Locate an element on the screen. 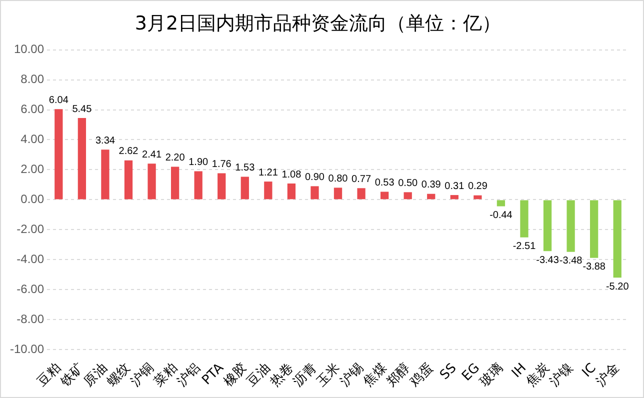 The height and width of the screenshot is (398, 644). data-label: -2.51 is located at coordinates (524, 246).